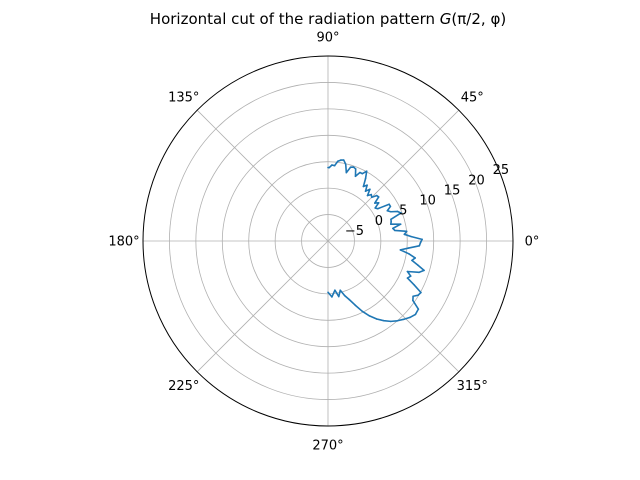 The width and height of the screenshot is (640, 480). What do you see at coordinates (446, 19) in the screenshot?
I see `chart-title-func: G` at bounding box center [446, 19].